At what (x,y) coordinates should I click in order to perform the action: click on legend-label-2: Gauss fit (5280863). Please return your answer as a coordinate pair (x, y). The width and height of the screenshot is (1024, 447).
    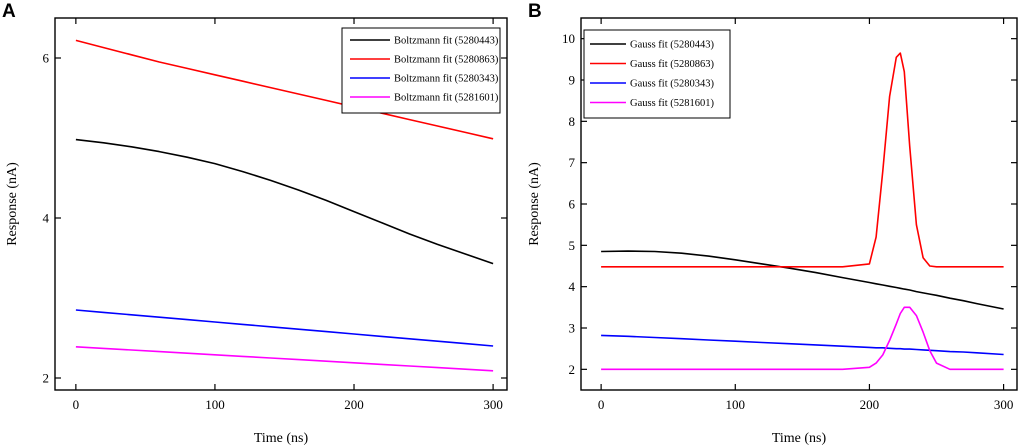
    Looking at the image, I should click on (672, 64).